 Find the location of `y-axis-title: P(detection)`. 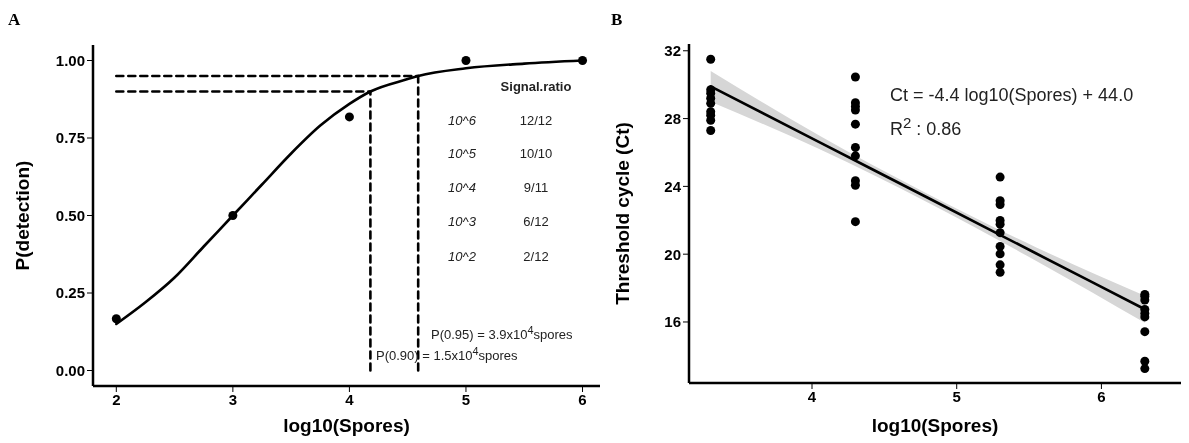

y-axis-title: P(detection) is located at coordinates (22, 215).